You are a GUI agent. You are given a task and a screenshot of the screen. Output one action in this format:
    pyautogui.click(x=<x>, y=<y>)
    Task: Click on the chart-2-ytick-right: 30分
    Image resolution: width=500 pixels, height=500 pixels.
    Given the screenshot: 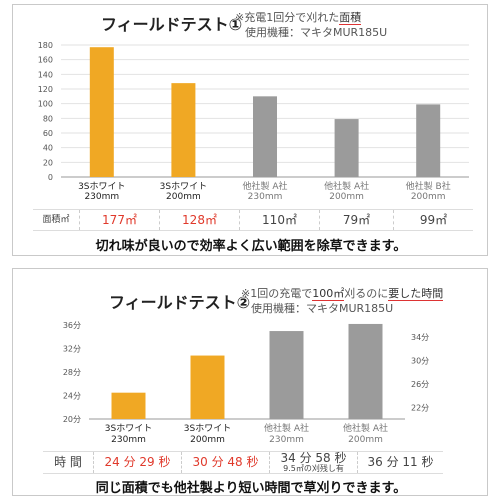 What is the action you would take?
    pyautogui.click(x=420, y=360)
    